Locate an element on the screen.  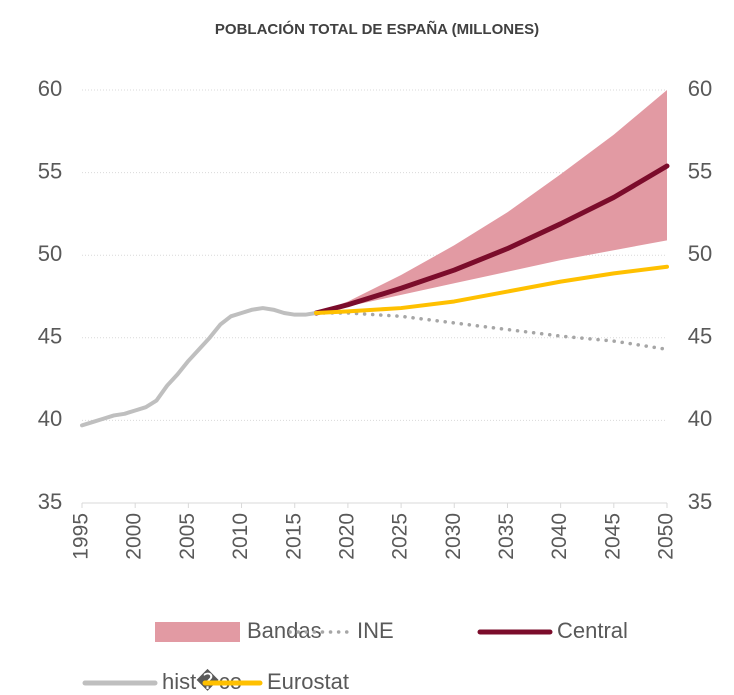
x-tick-label: 2040 is located at coordinates (559, 536).